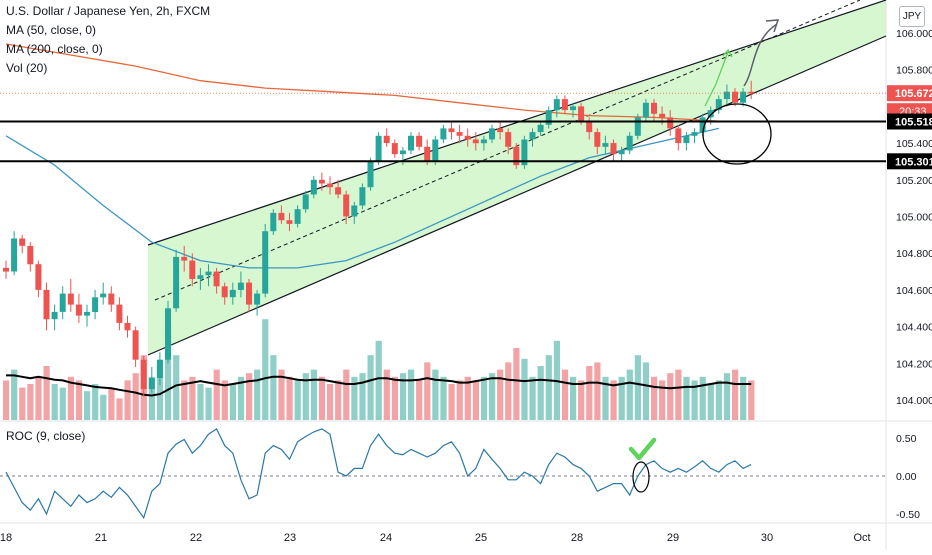  Describe the element at coordinates (379, 369) in the screenshot. I see `volume-bars` at that location.